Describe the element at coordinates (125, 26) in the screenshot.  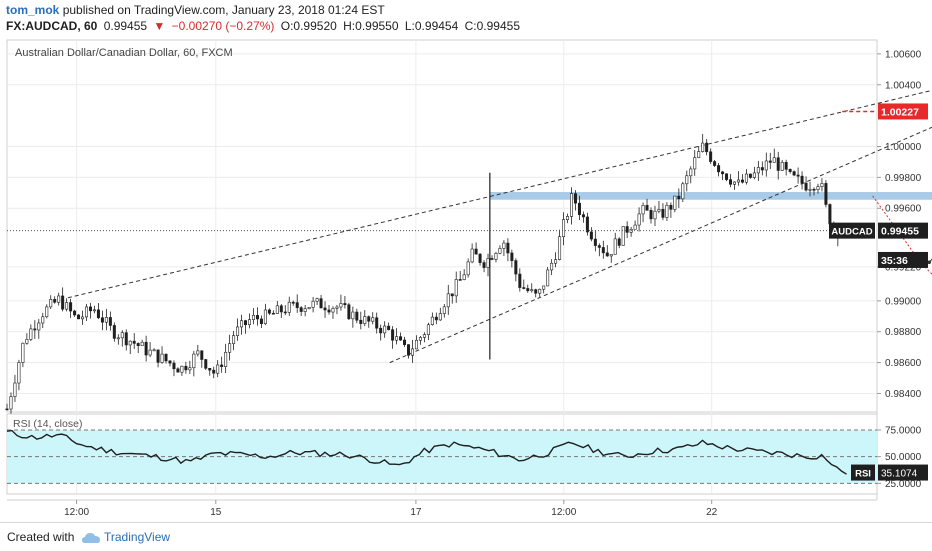
I see `last-price: 0.99455` at that location.